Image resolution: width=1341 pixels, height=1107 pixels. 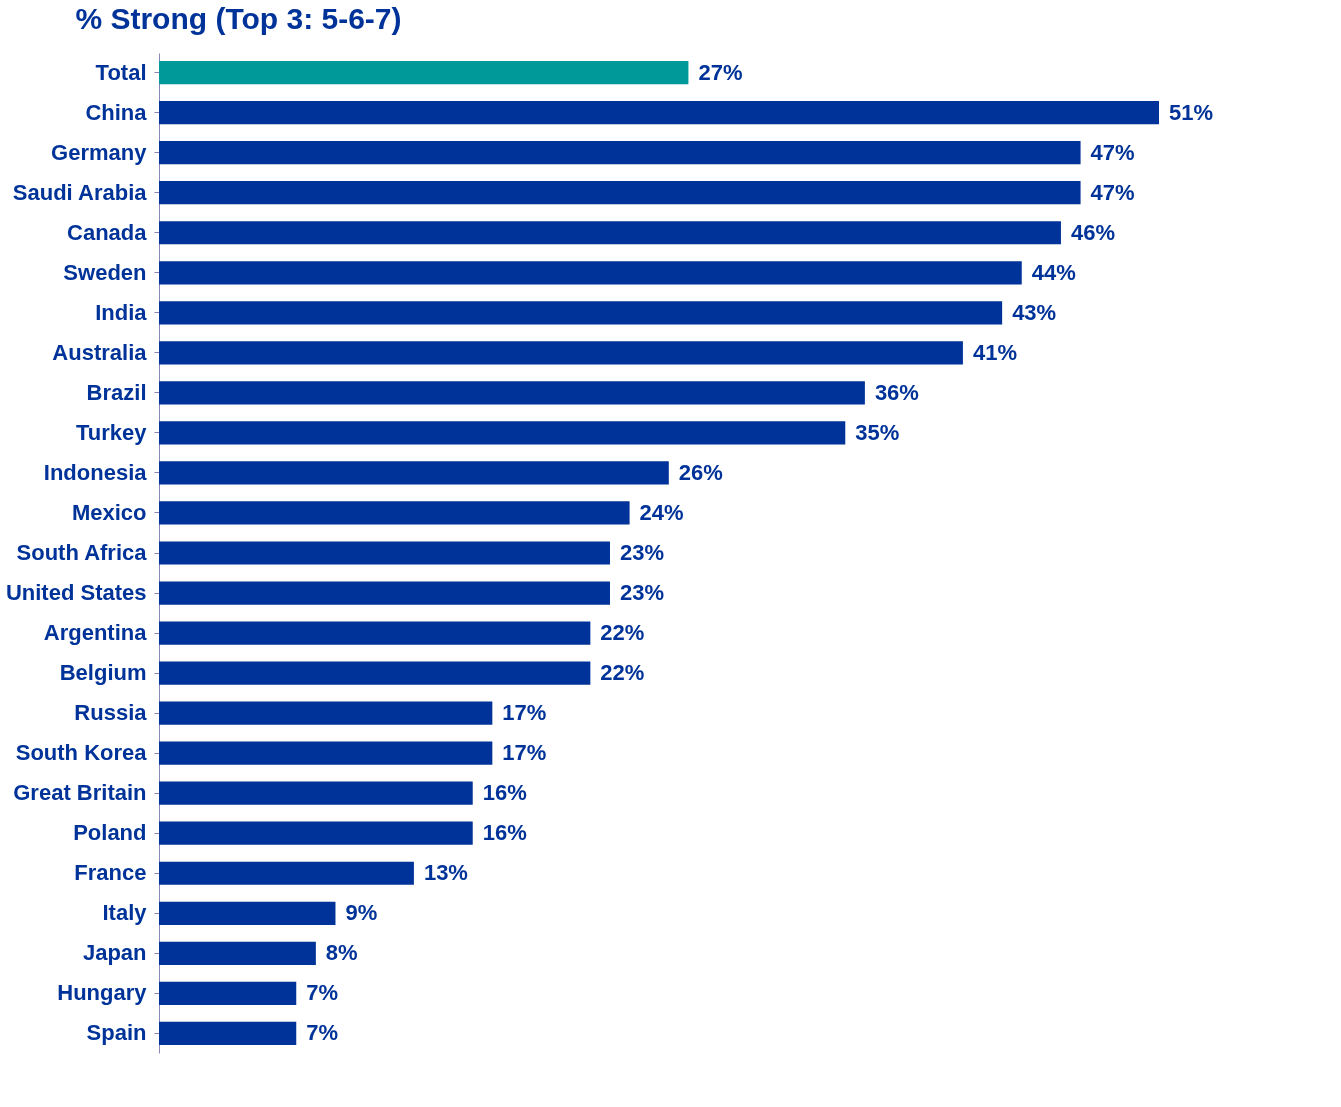 What do you see at coordinates (125, 913) in the screenshot?
I see `y-tick-label: Italy` at bounding box center [125, 913].